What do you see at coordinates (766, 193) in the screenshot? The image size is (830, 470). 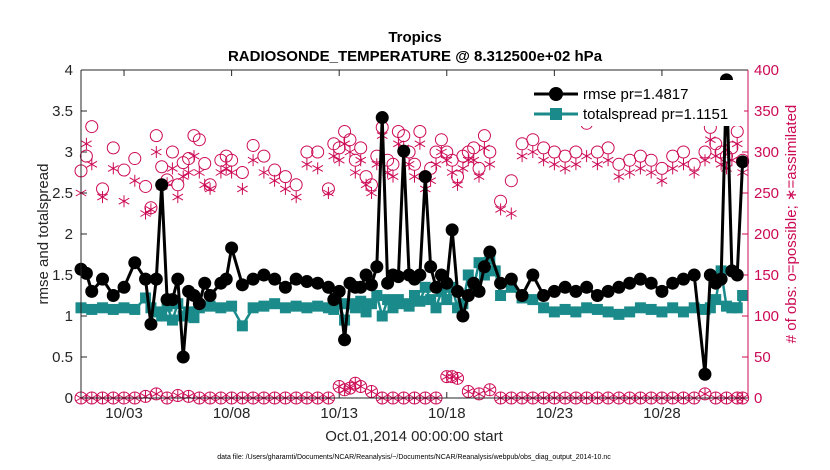 I see `y-right-tick-label: 250` at bounding box center [766, 193].